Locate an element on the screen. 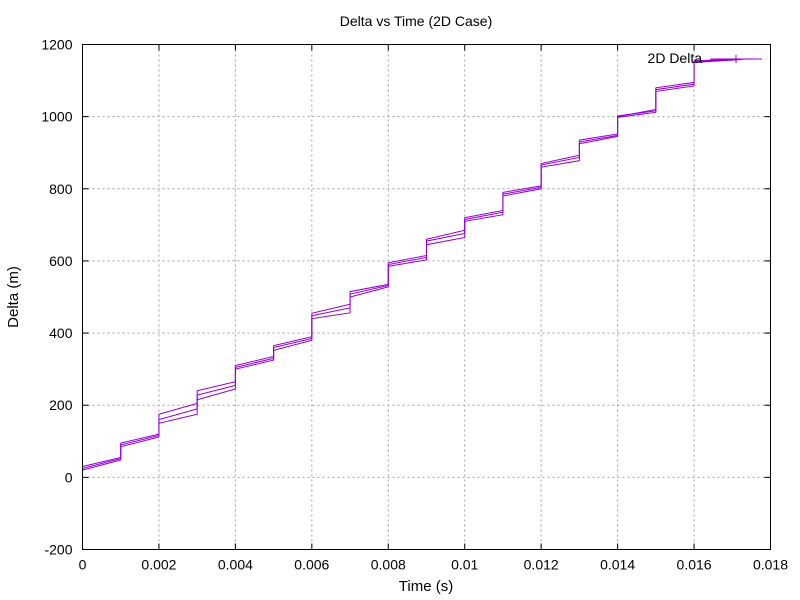 The width and height of the screenshot is (800, 600). y-tick-label: 0 is located at coordinates (69, 477).